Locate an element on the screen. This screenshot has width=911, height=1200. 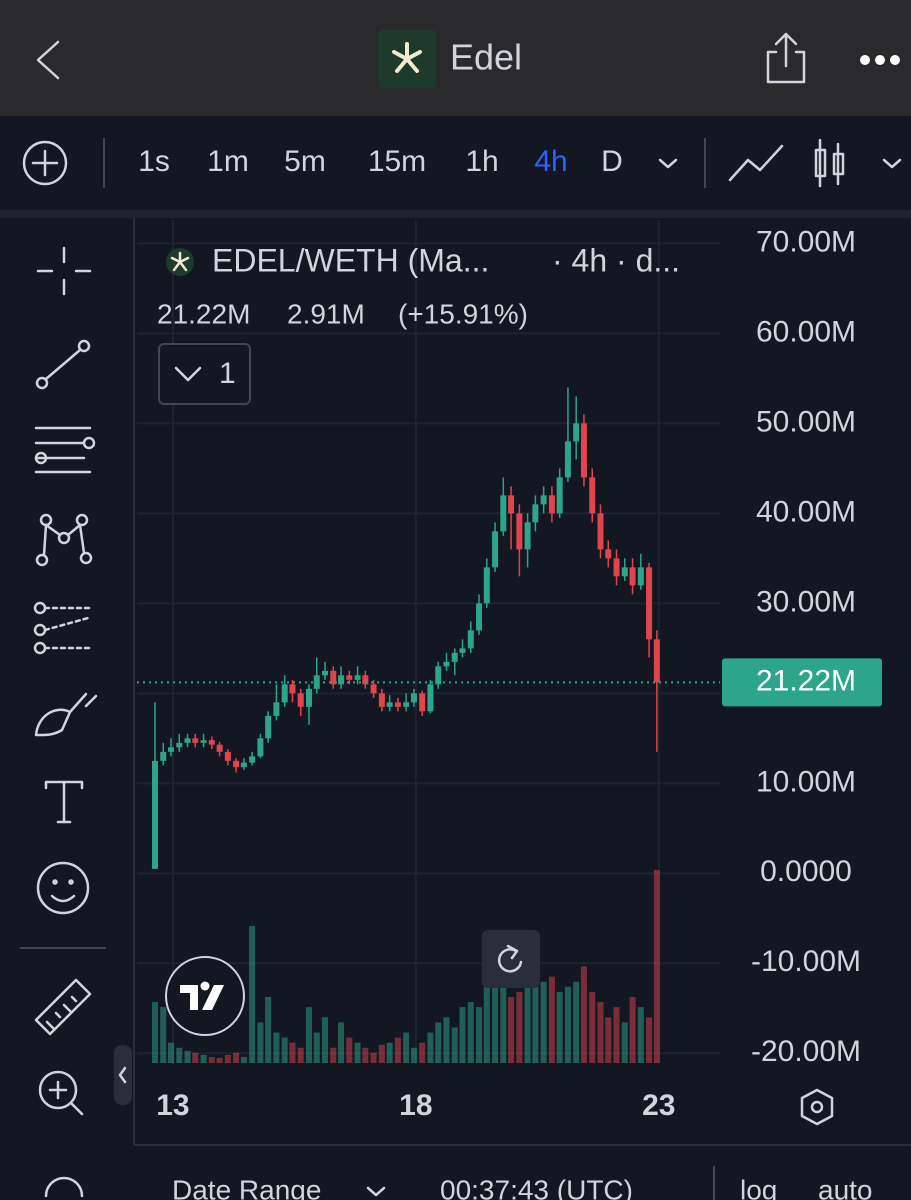
tv-logo-mark is located at coordinates (202, 997).